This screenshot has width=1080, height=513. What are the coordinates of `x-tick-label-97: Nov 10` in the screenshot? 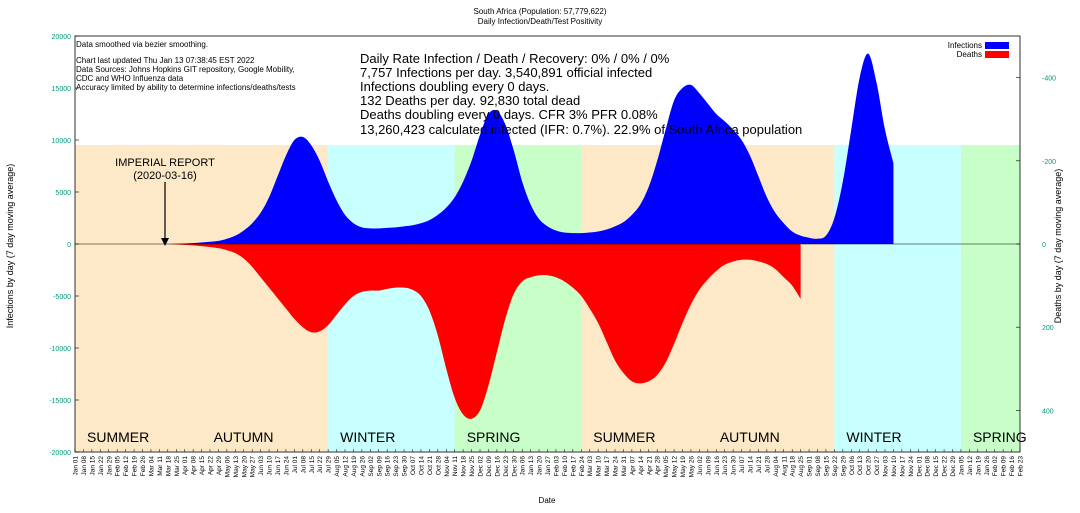 It's located at (894, 466).